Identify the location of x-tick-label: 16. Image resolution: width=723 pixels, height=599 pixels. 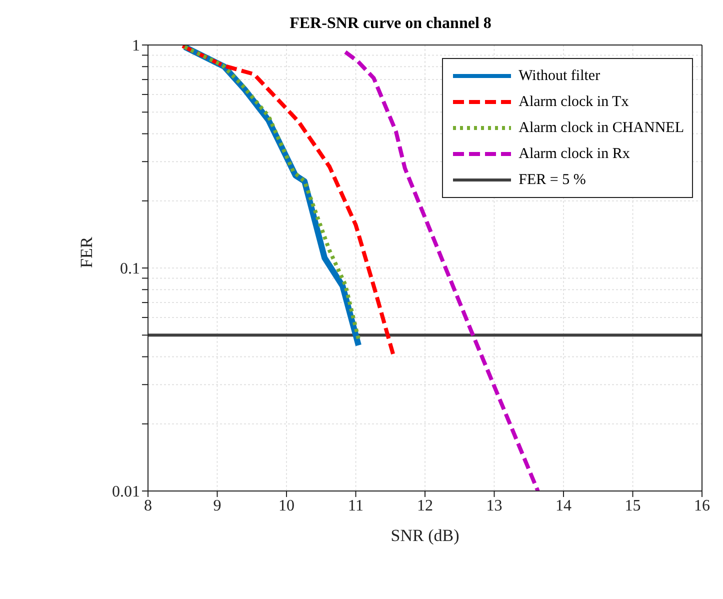
(702, 505).